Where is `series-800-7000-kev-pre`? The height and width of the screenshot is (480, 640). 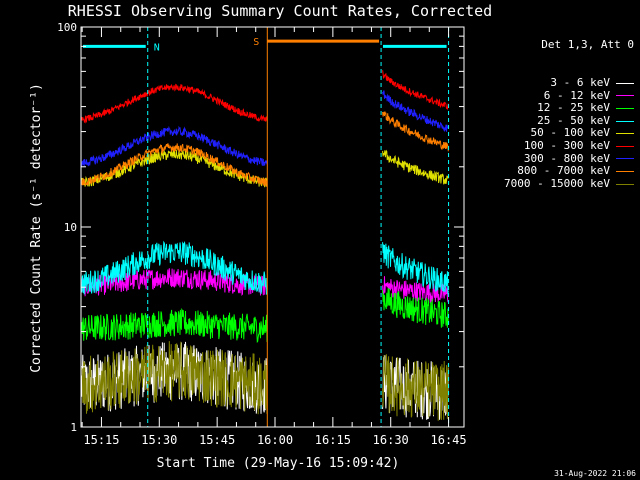 series-800-7000-kev-pre is located at coordinates (174, 164).